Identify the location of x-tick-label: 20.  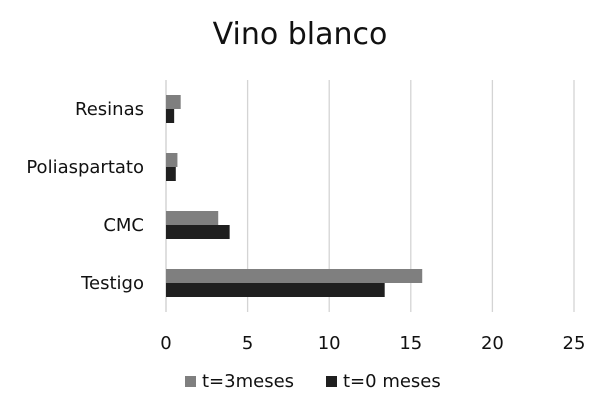
(492, 343).